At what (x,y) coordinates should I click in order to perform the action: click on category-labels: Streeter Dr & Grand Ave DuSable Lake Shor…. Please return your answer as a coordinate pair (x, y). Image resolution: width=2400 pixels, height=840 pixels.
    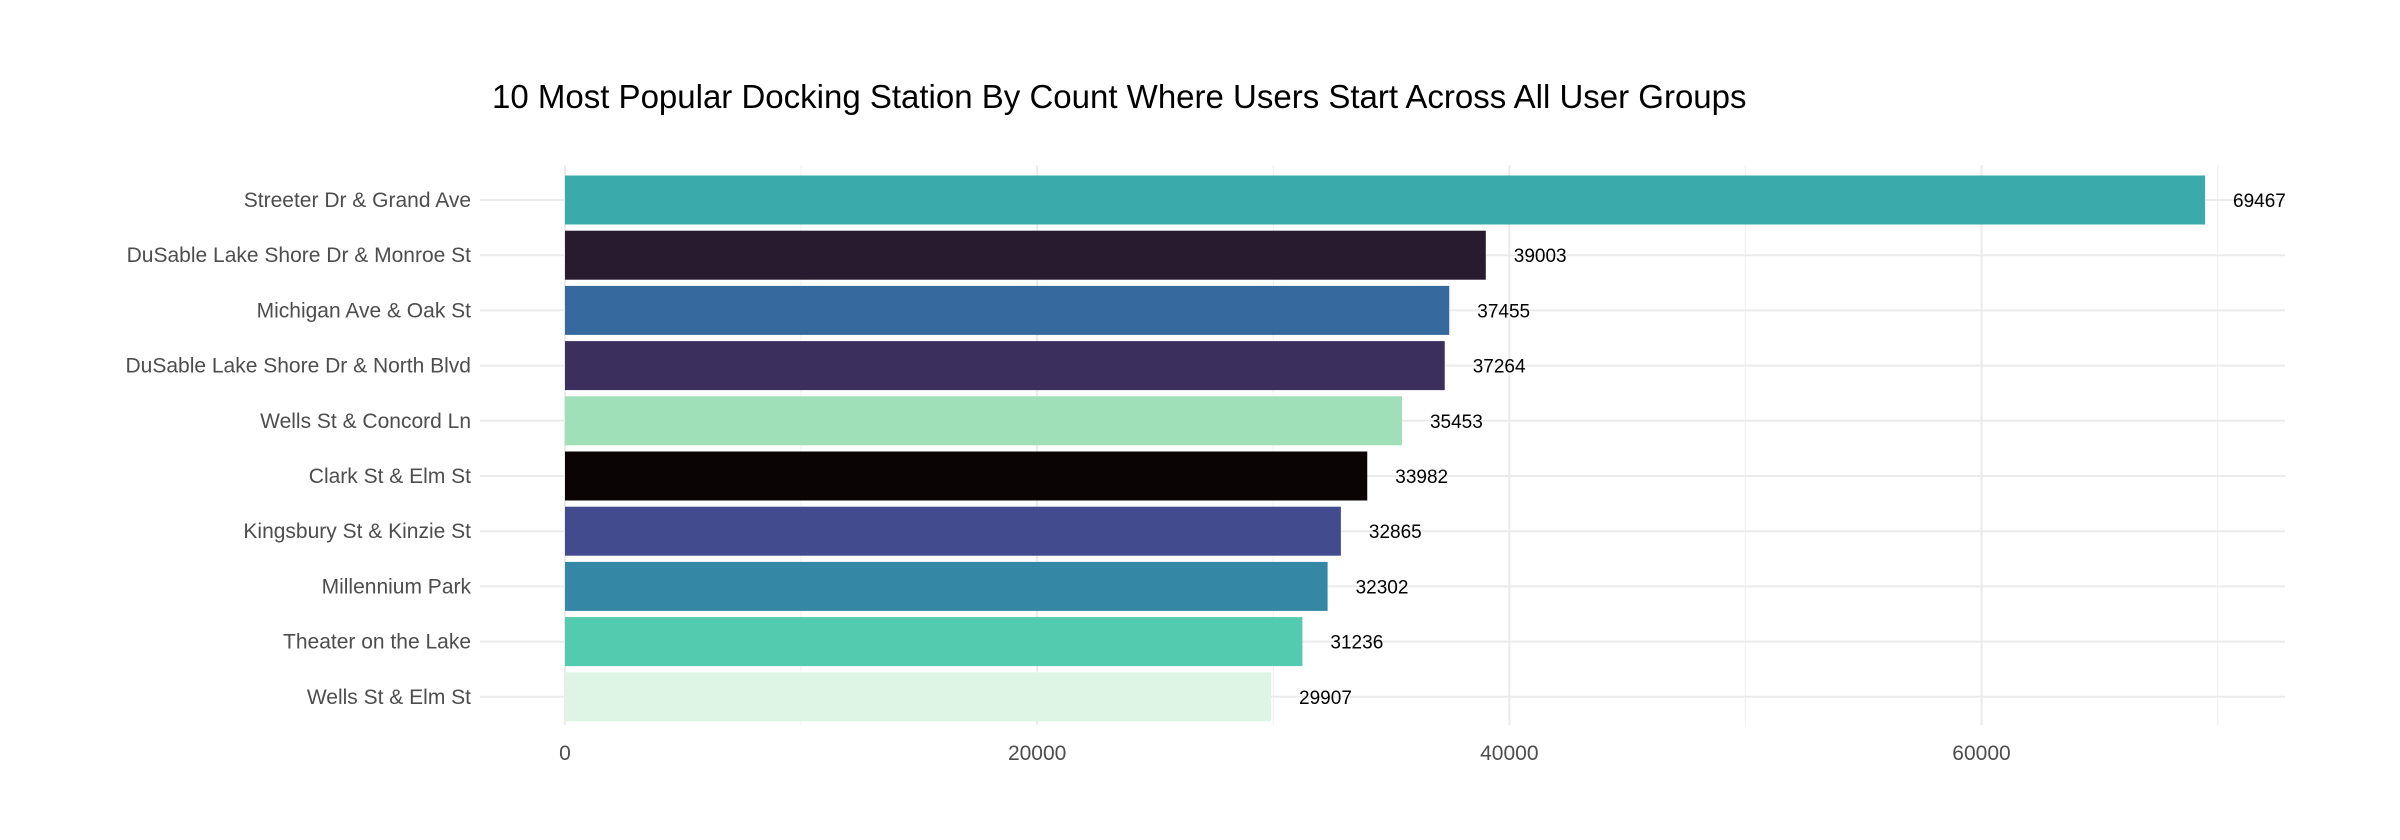
    Looking at the image, I should click on (298, 449).